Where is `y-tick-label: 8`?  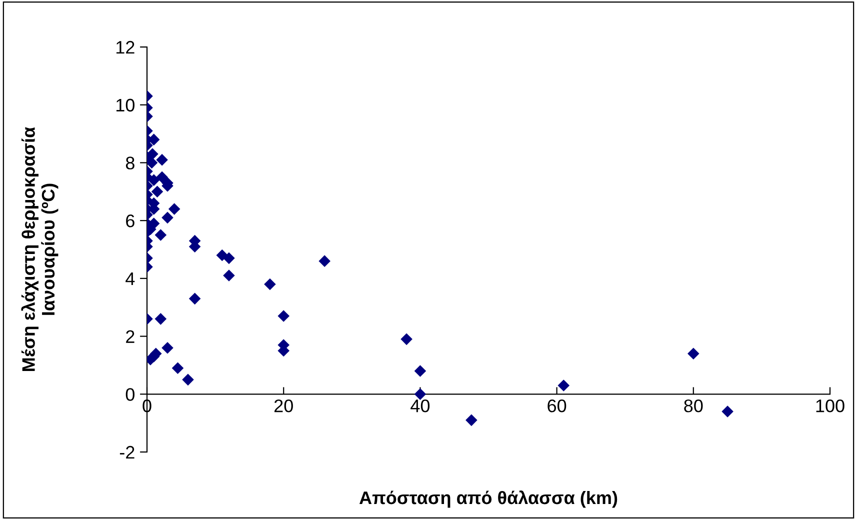 y-tick-label: 8 is located at coordinates (130, 163).